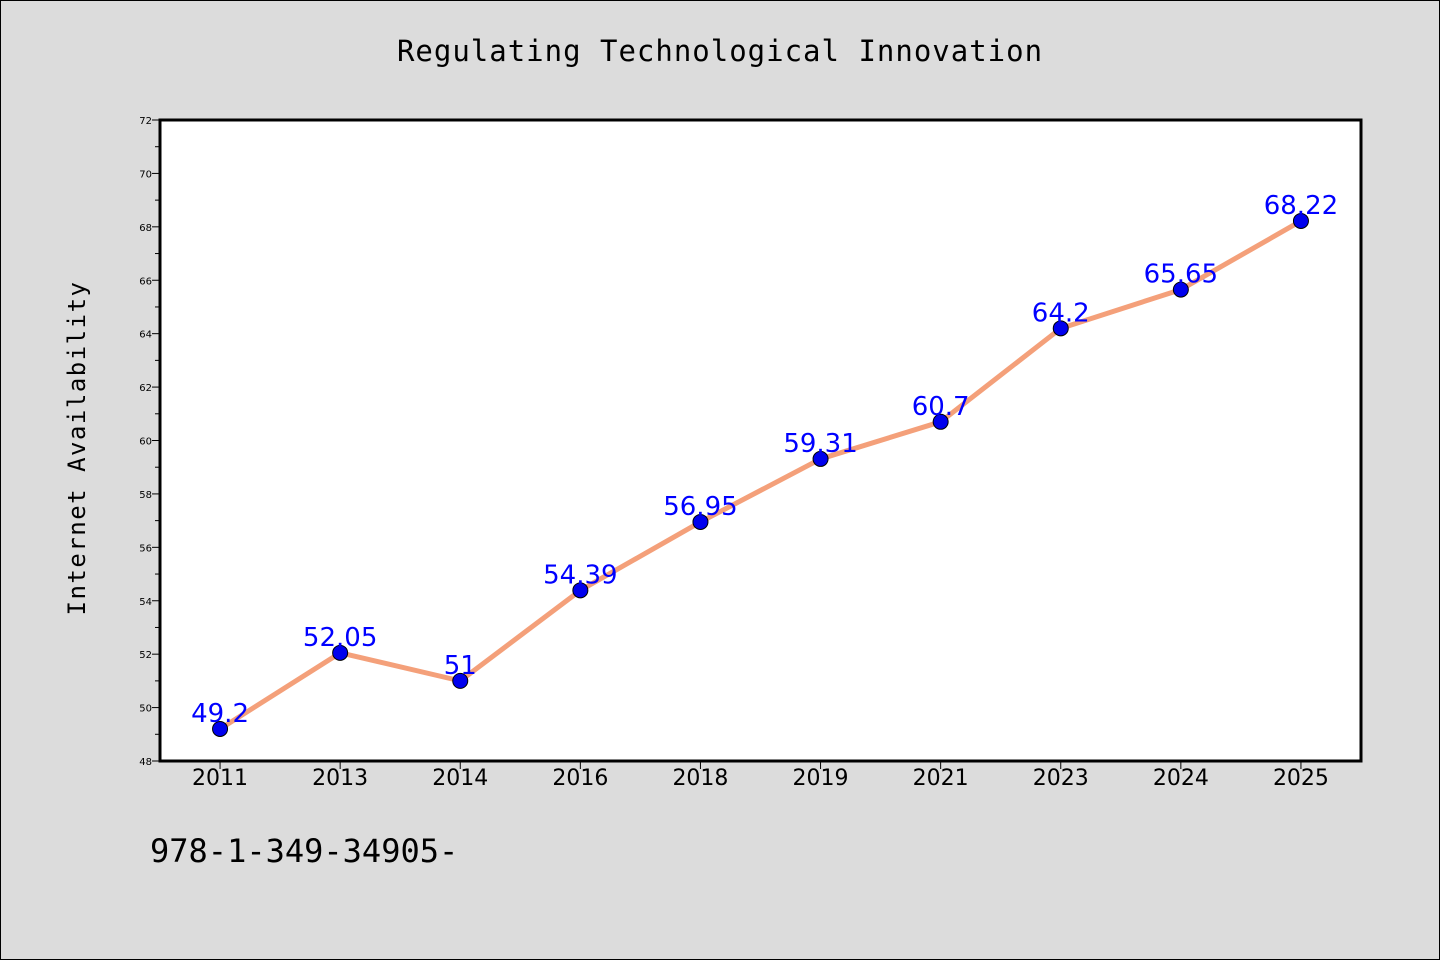 This screenshot has height=960, width=1440. What do you see at coordinates (145, 655) in the screenshot?
I see `y-tick-label: 52` at bounding box center [145, 655].